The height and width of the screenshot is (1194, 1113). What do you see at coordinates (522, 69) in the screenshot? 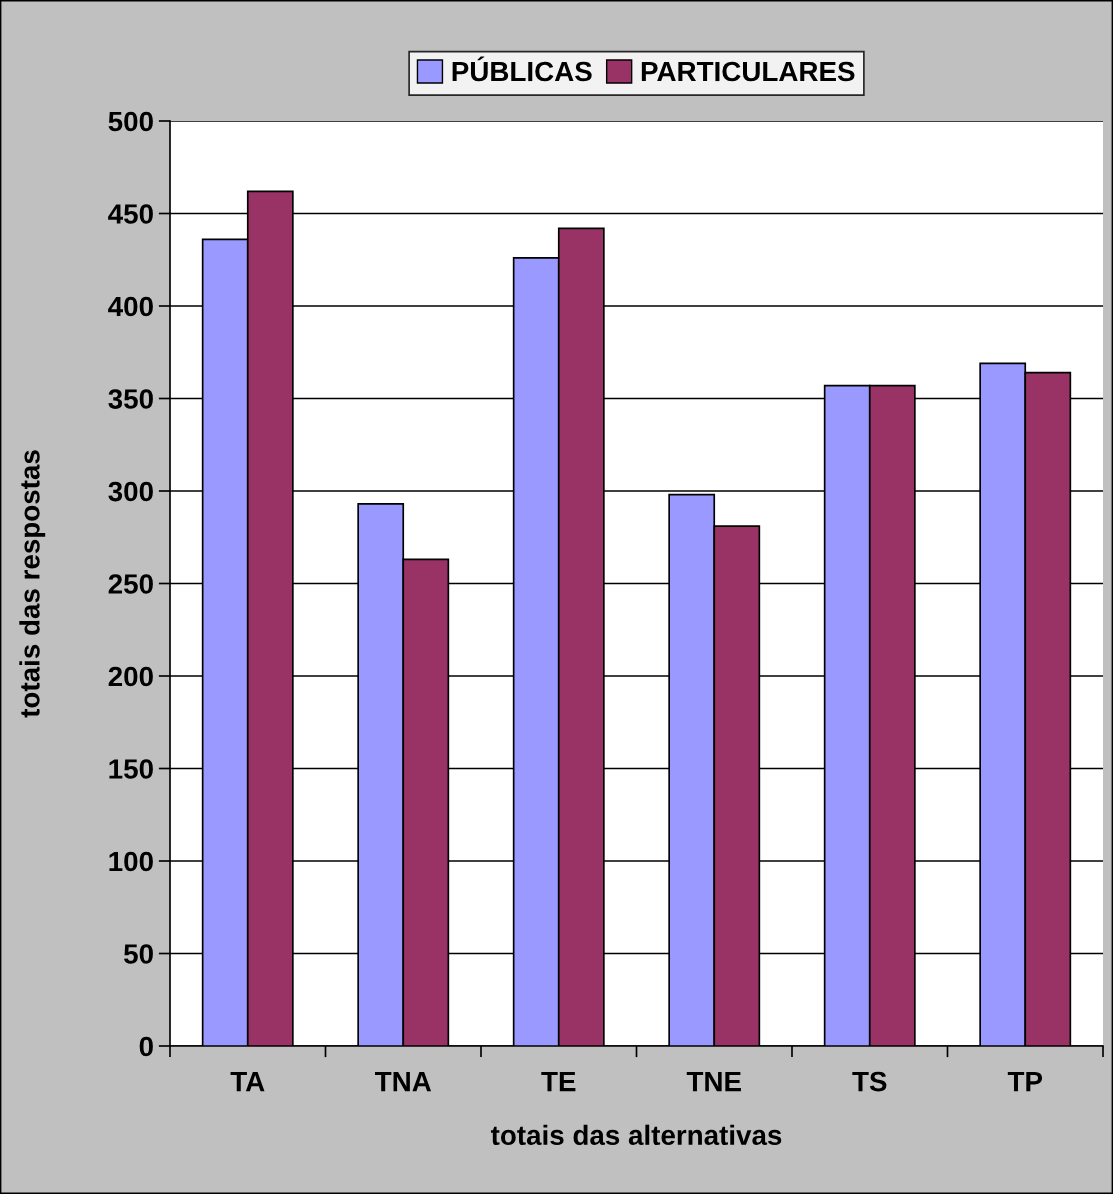
I see `legend-label: PÚBLICAS` at bounding box center [522, 69].